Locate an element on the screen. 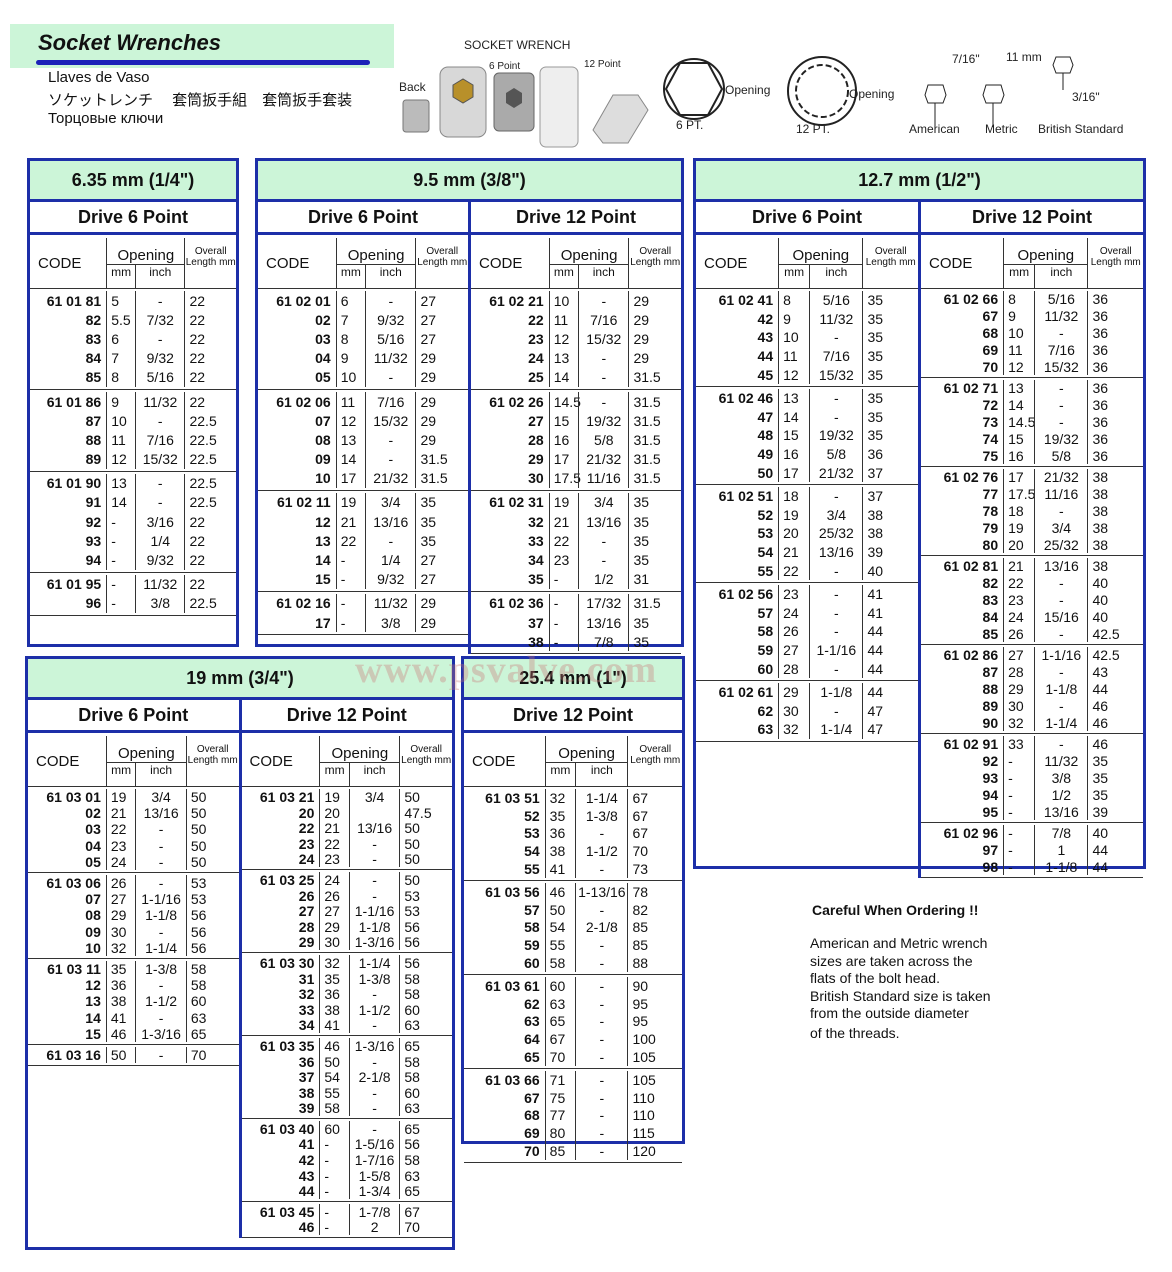  table-row: 84 24 15/16 40 is located at coordinates (1032, 617).